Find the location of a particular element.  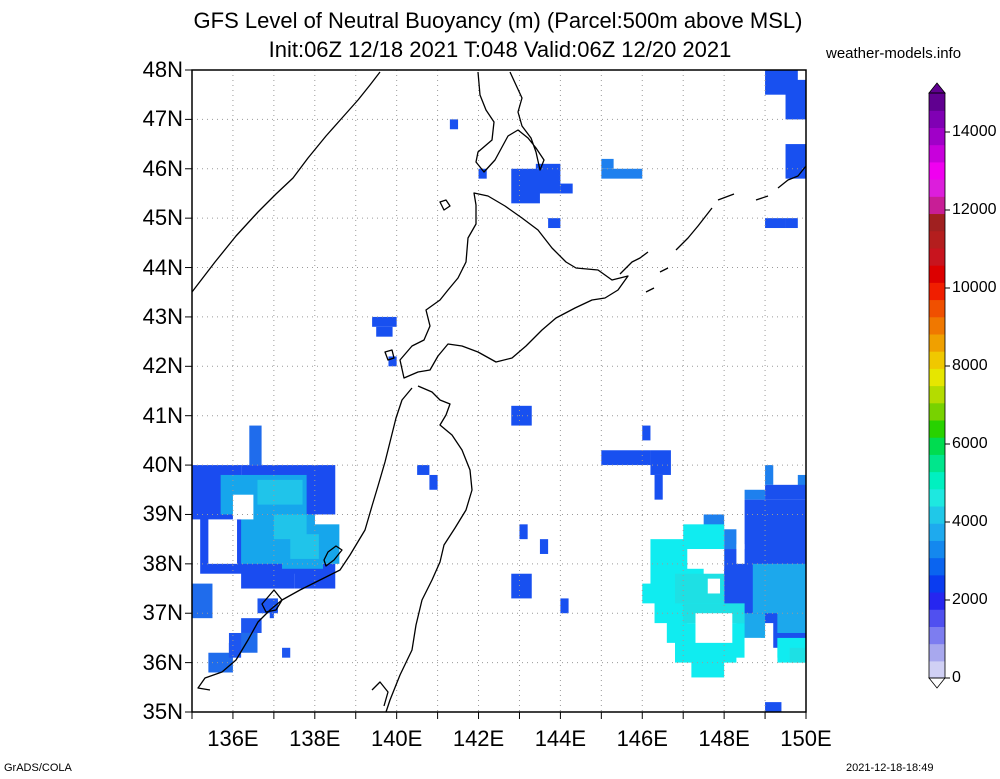

colorbar-label: 14000 is located at coordinates (974, 131).